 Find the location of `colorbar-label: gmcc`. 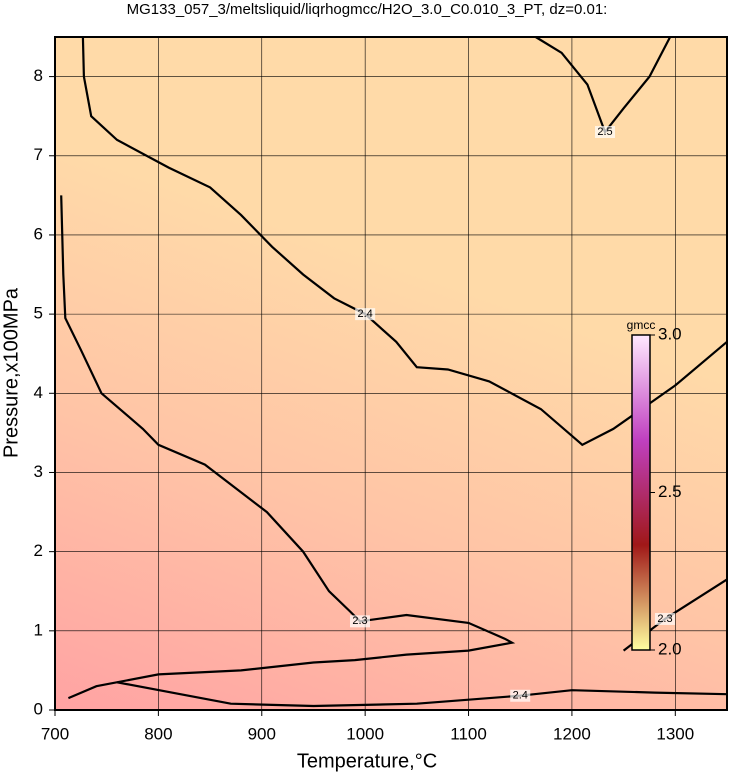

colorbar-label: gmcc is located at coordinates (641, 325).